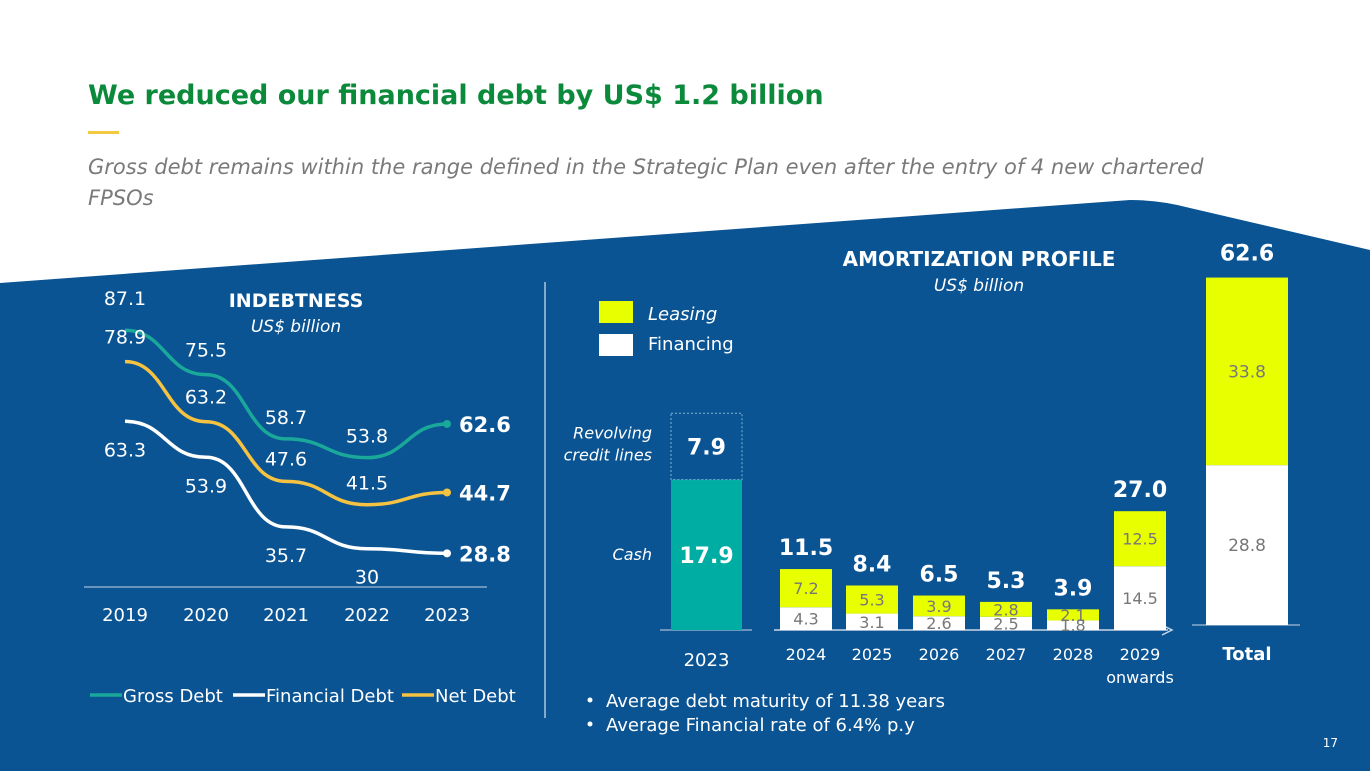 The height and width of the screenshot is (771, 1370). Describe the element at coordinates (173, 696) in the screenshot. I see `legend-label: Gross Debt` at that location.